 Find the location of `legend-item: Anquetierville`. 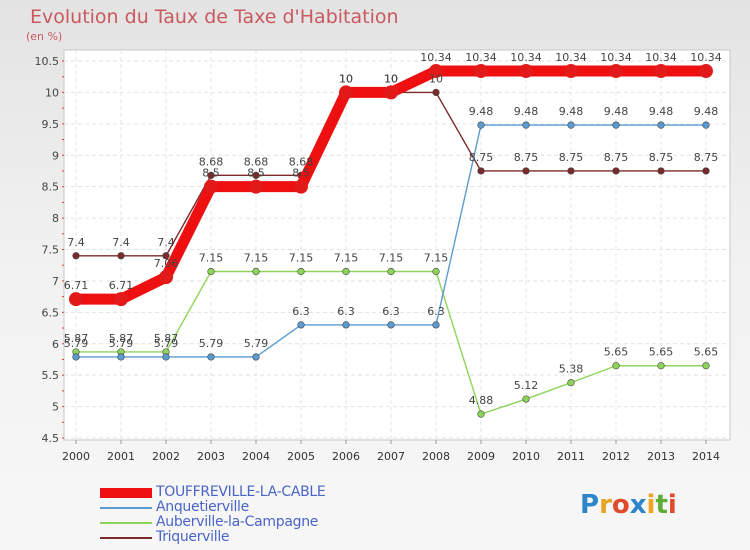

legend-item: Anquetierville is located at coordinates (212, 507).